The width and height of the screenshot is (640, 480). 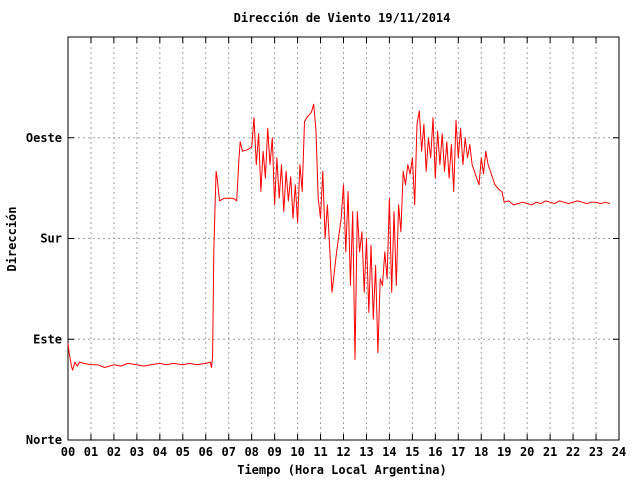 What do you see at coordinates (550, 452) in the screenshot?
I see `x-tick-label: 21` at bounding box center [550, 452].